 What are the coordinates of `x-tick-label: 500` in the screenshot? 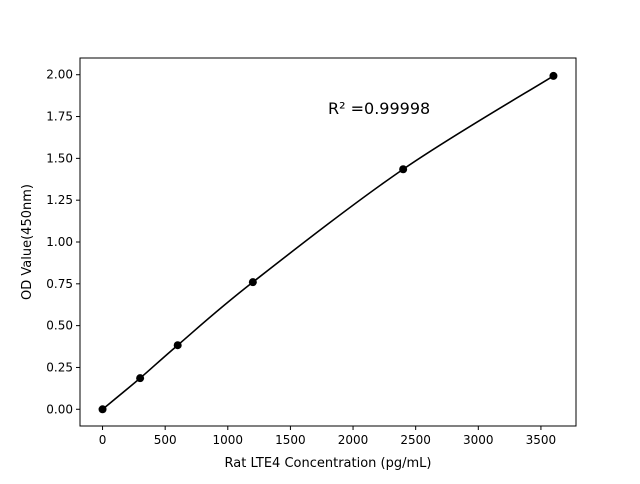 It's located at (165, 440).